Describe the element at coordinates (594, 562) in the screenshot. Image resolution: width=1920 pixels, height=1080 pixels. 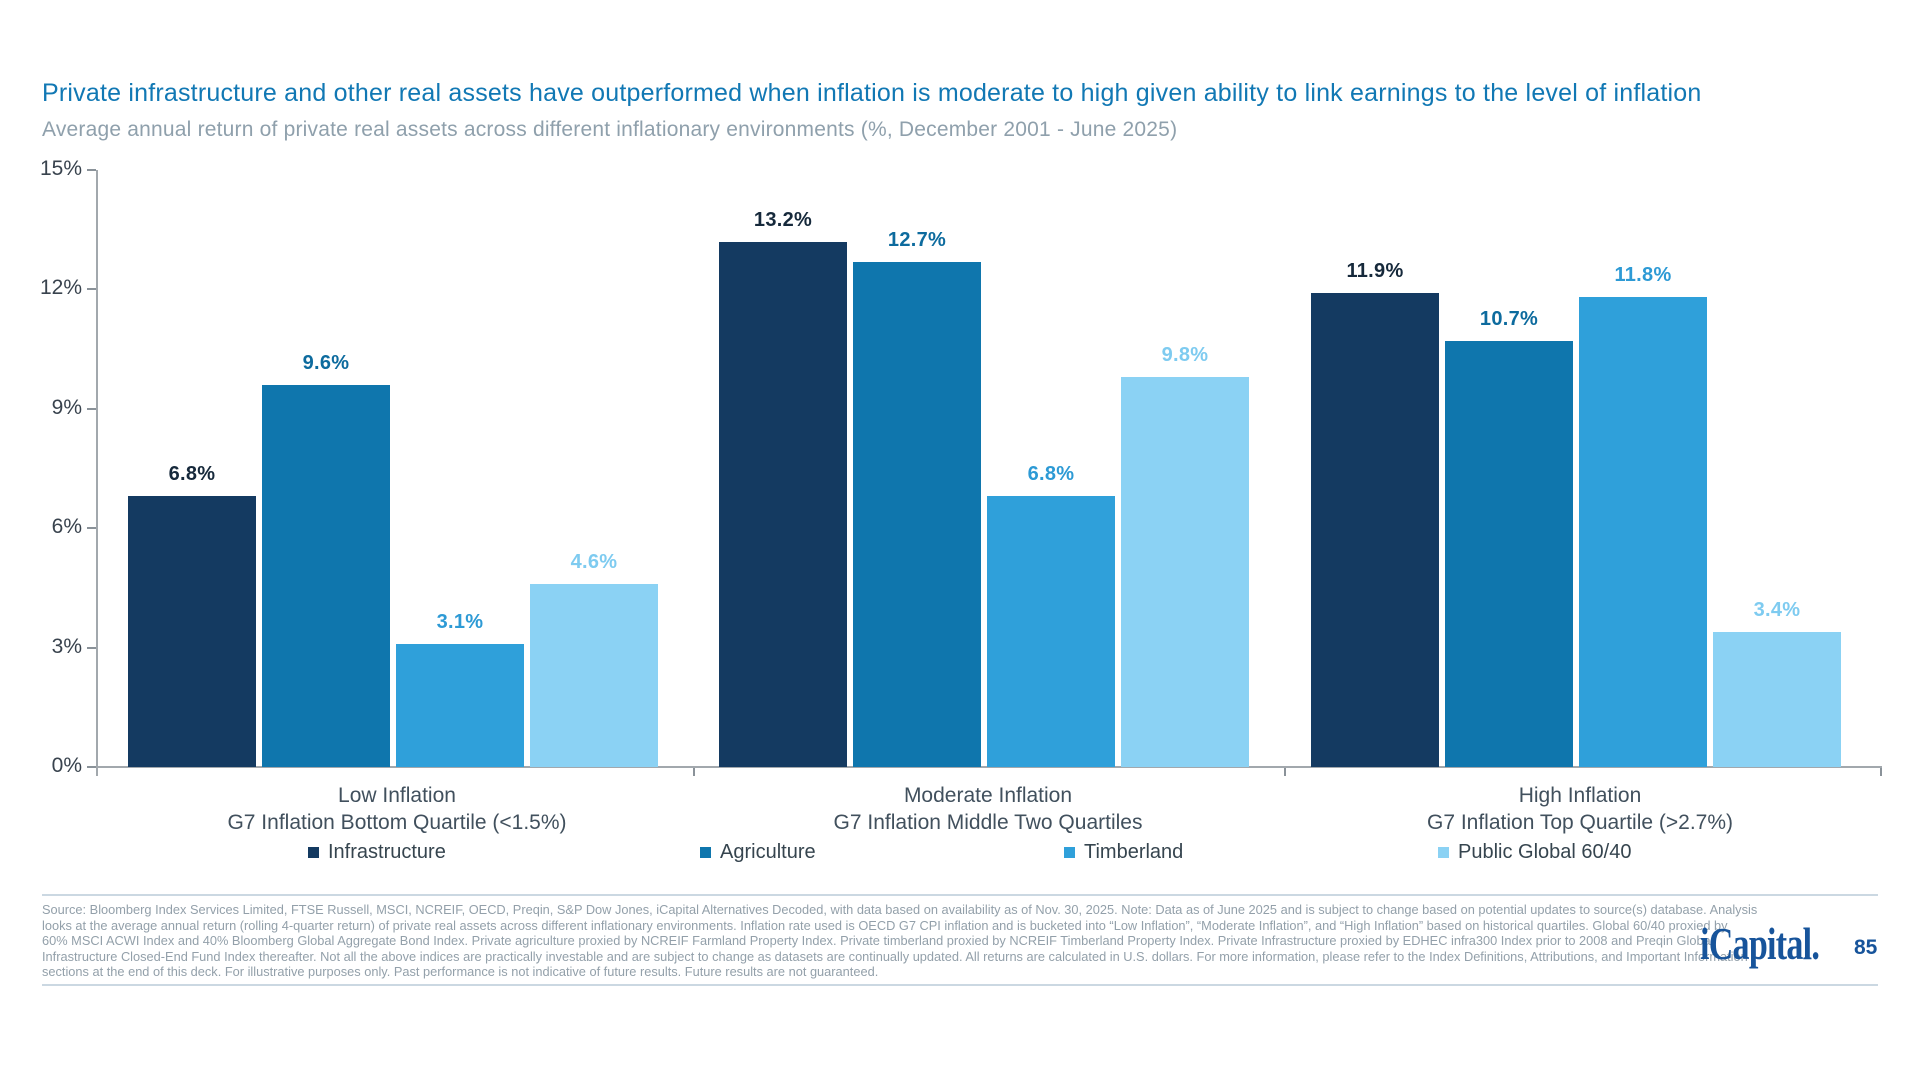
I see `bar-value-label: 4.6%` at that location.